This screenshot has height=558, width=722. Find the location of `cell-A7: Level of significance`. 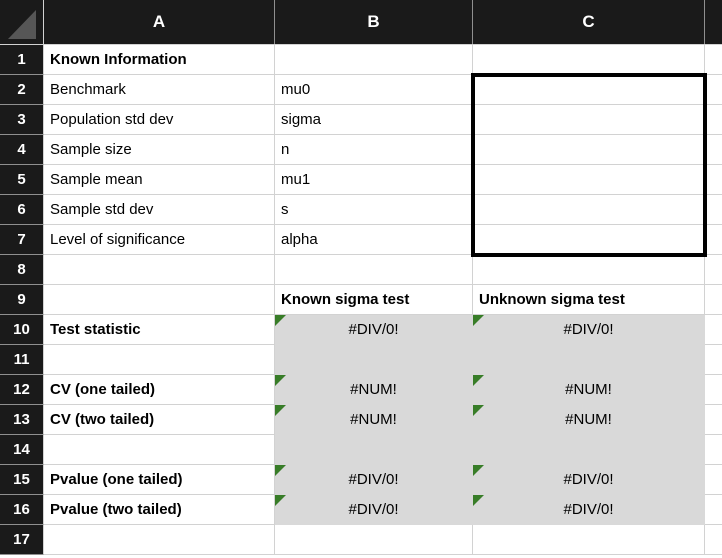

cell-A7: Level of significance is located at coordinates (159, 240).